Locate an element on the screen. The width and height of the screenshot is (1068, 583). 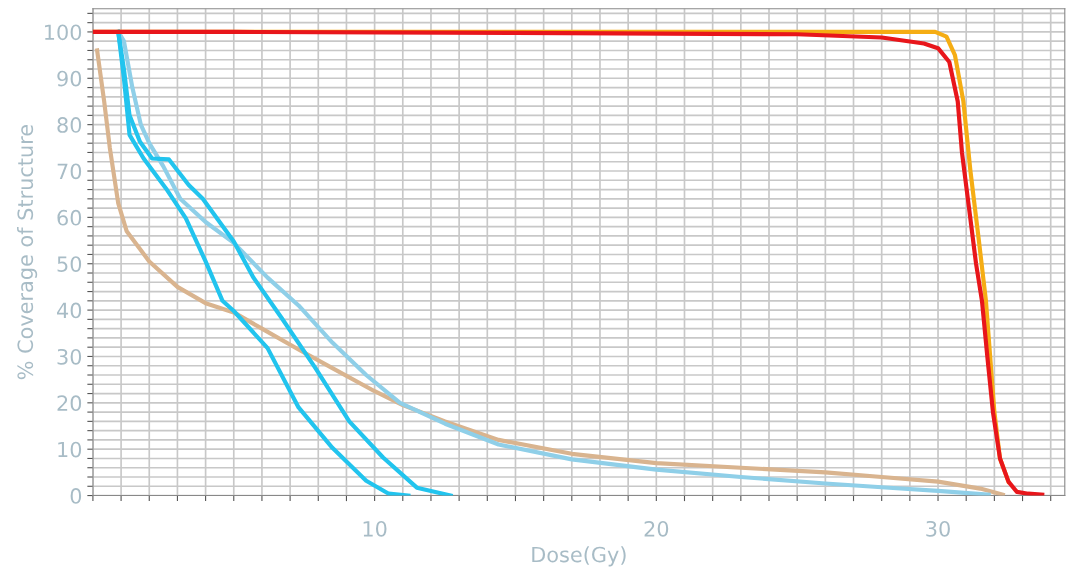
y-tick-label: 90 is located at coordinates (69, 78).